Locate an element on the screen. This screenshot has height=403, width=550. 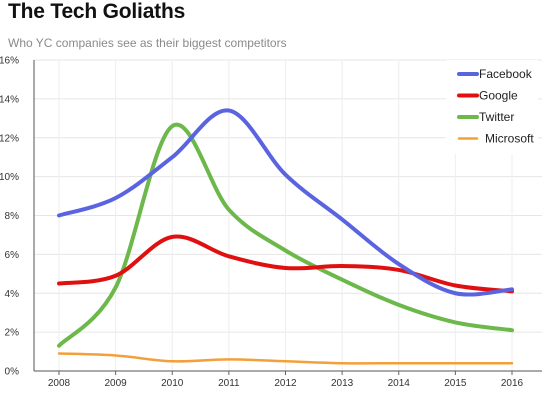
x-tick-label: 2015 is located at coordinates (455, 383).